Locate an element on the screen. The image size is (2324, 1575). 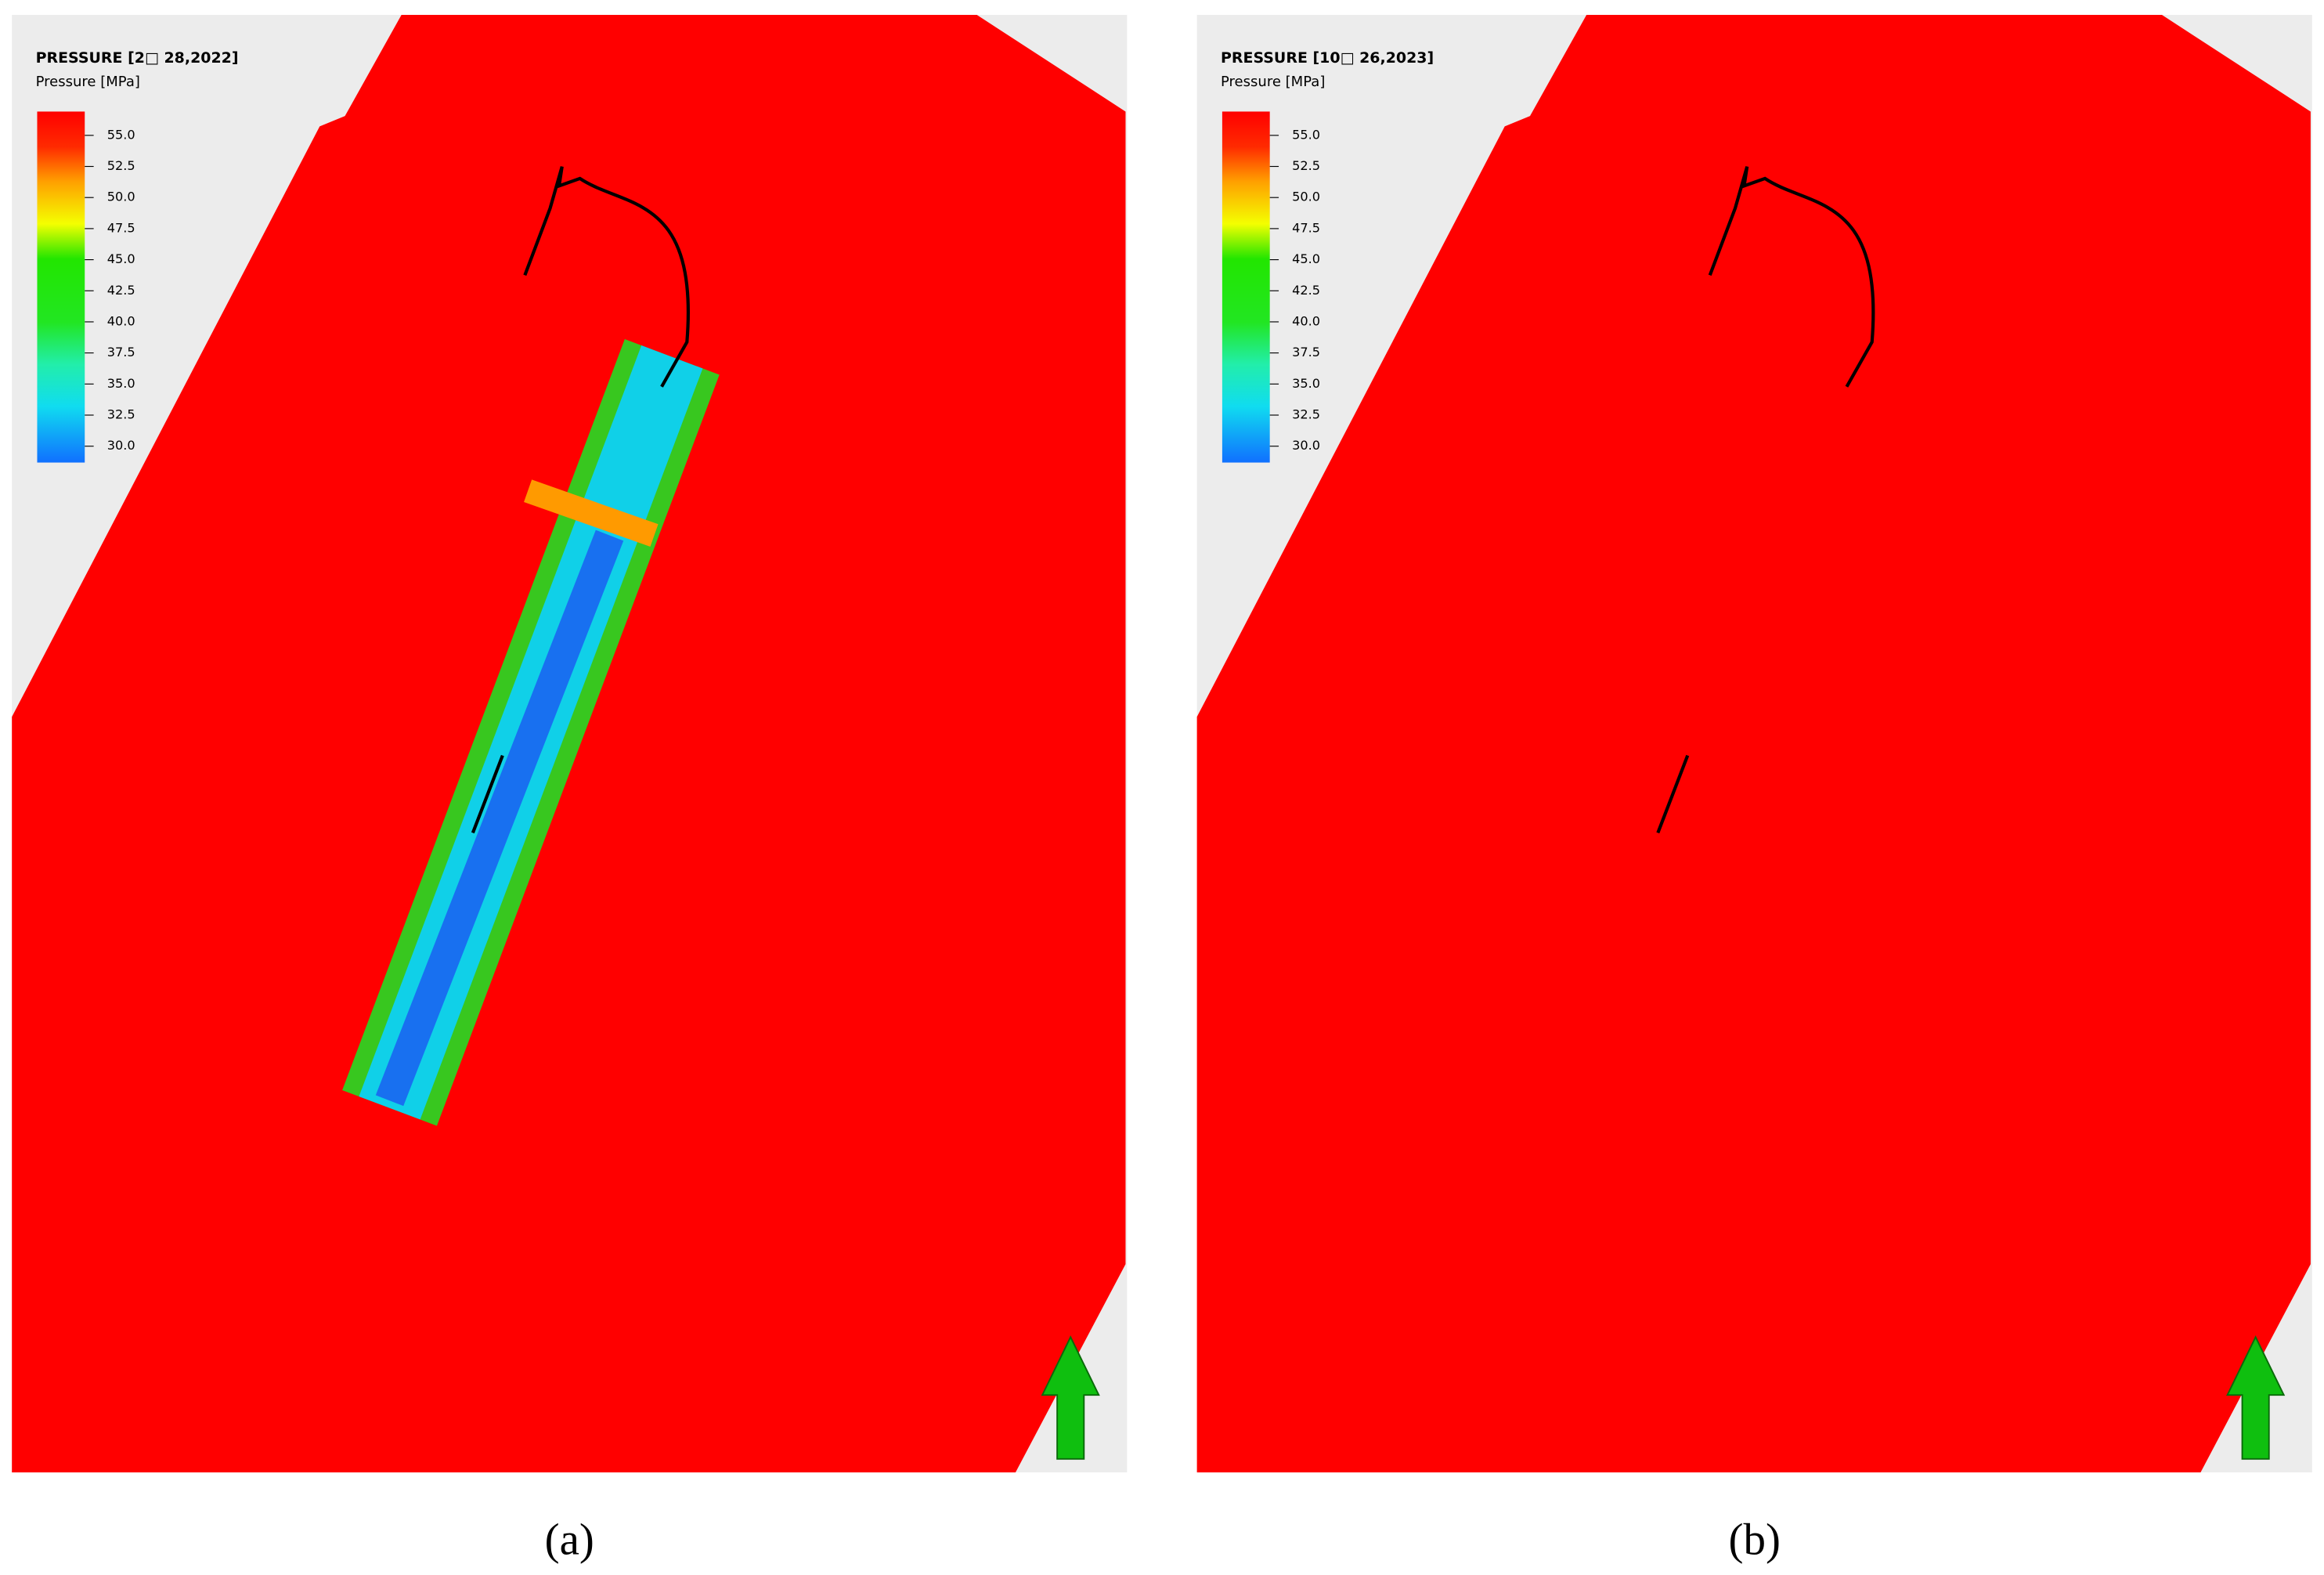
panel-caption: (a) is located at coordinates (569, 1539).